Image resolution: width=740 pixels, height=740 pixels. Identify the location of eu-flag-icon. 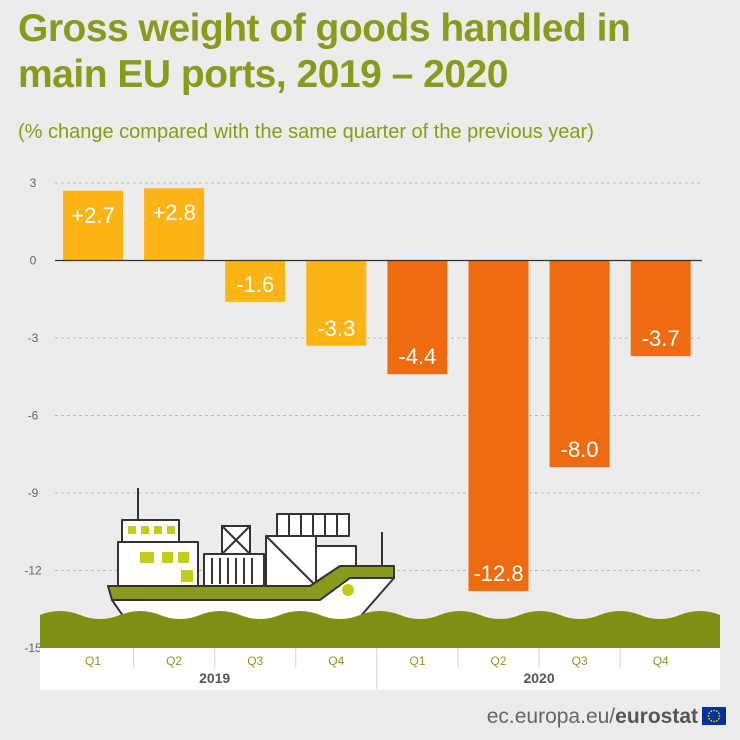
(714, 716).